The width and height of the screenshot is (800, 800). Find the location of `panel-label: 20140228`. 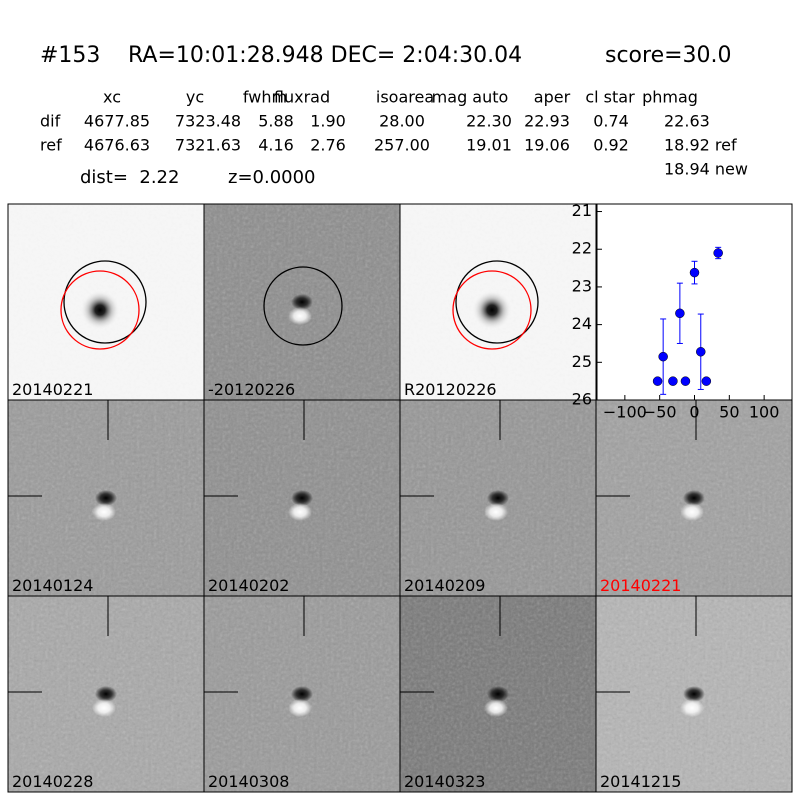

panel-label: 20140228 is located at coordinates (52, 781).